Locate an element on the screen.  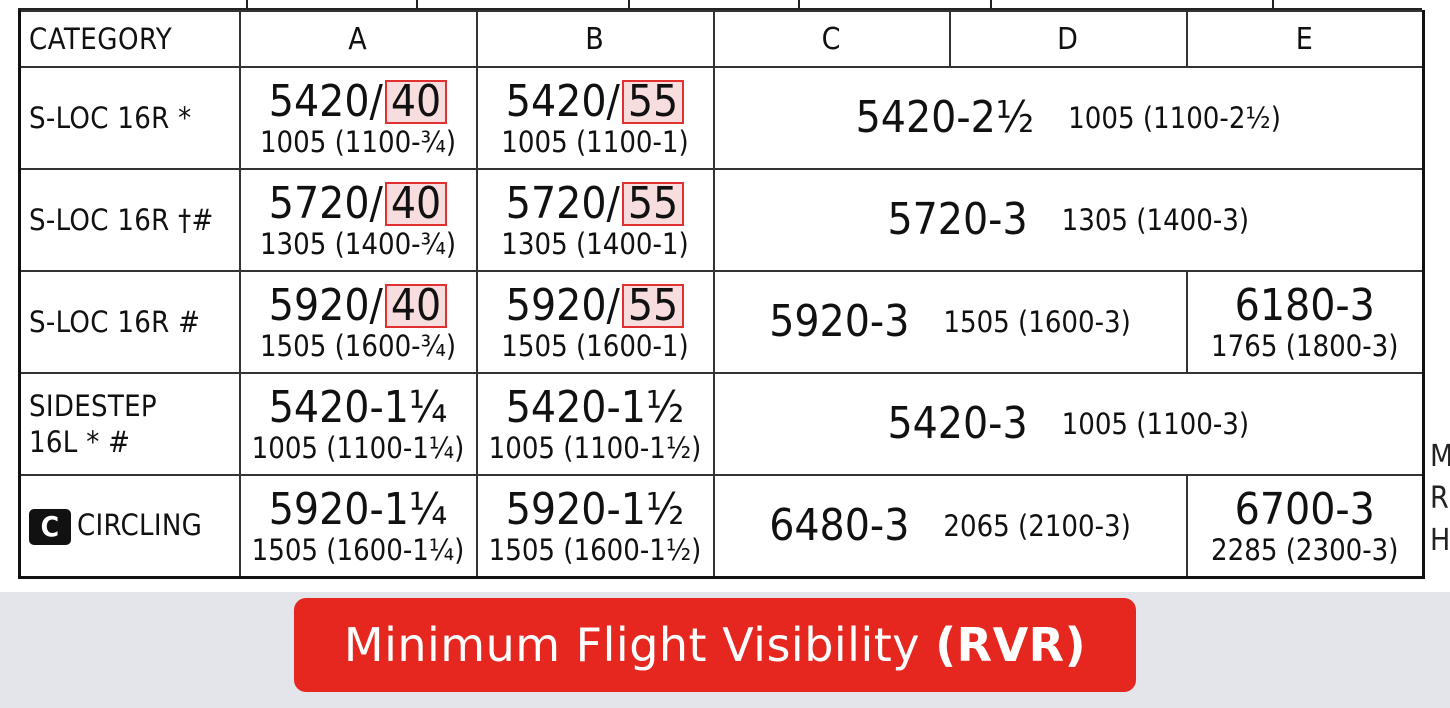
cell-a: 5420/40 1005 (1100-¾) is located at coordinates (358, 118).